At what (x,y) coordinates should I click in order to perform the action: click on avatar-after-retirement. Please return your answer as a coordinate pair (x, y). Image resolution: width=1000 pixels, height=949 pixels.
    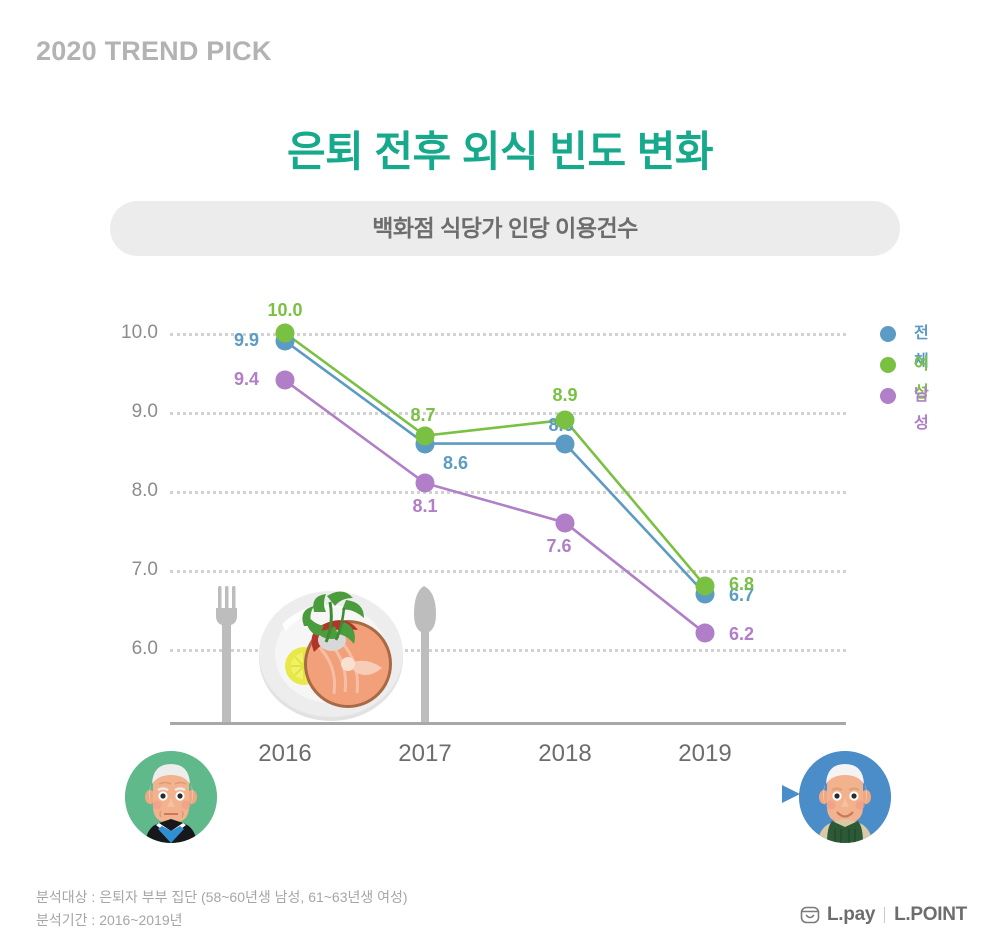
    Looking at the image, I should click on (845, 797).